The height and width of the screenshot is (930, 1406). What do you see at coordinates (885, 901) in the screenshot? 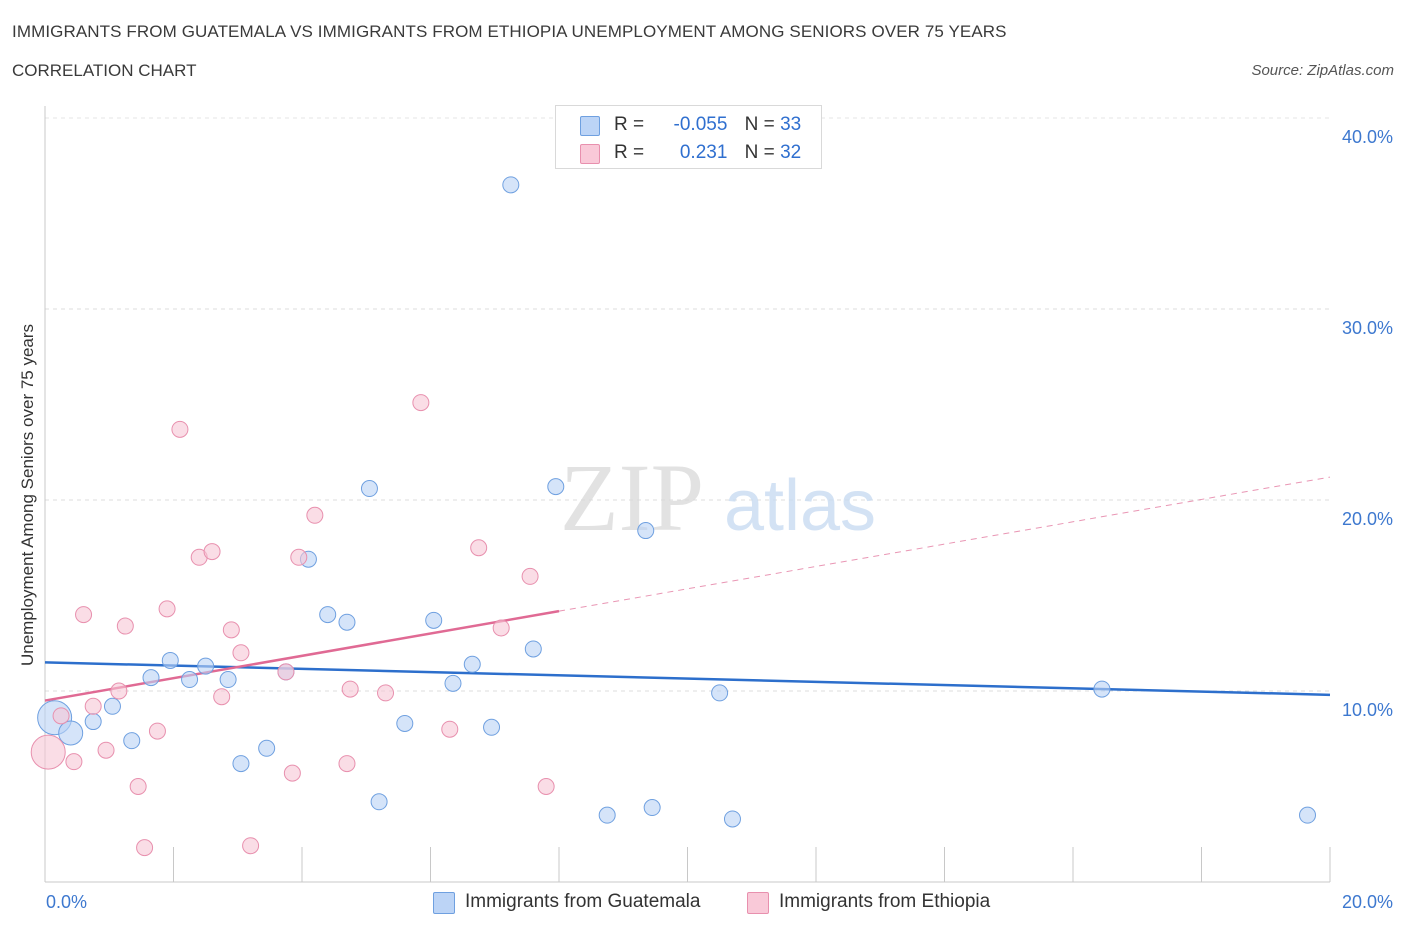
I see `legend-label-ethiopia: Immigrants from Ethiopia` at bounding box center [885, 901].